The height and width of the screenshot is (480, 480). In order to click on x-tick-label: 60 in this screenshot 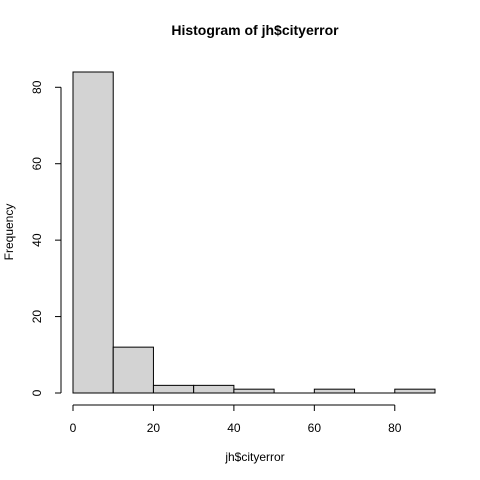, I will do `click(315, 428)`.